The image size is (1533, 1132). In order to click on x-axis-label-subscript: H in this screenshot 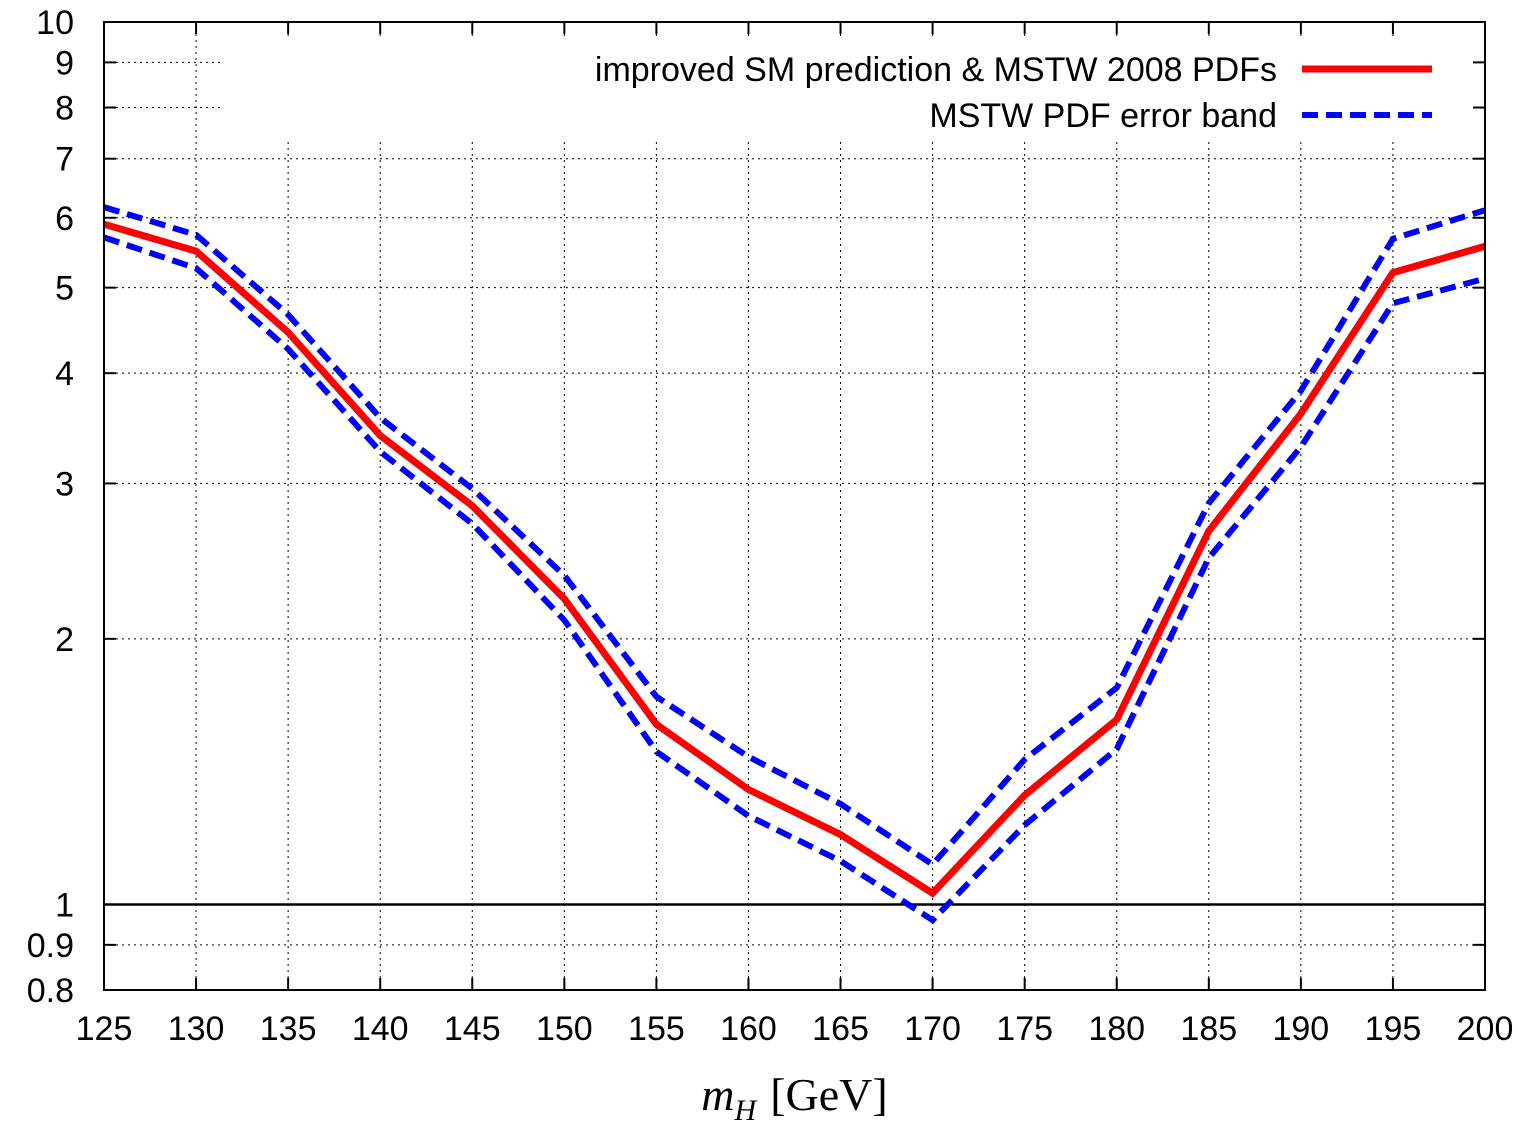, I will do `click(746, 1110)`.